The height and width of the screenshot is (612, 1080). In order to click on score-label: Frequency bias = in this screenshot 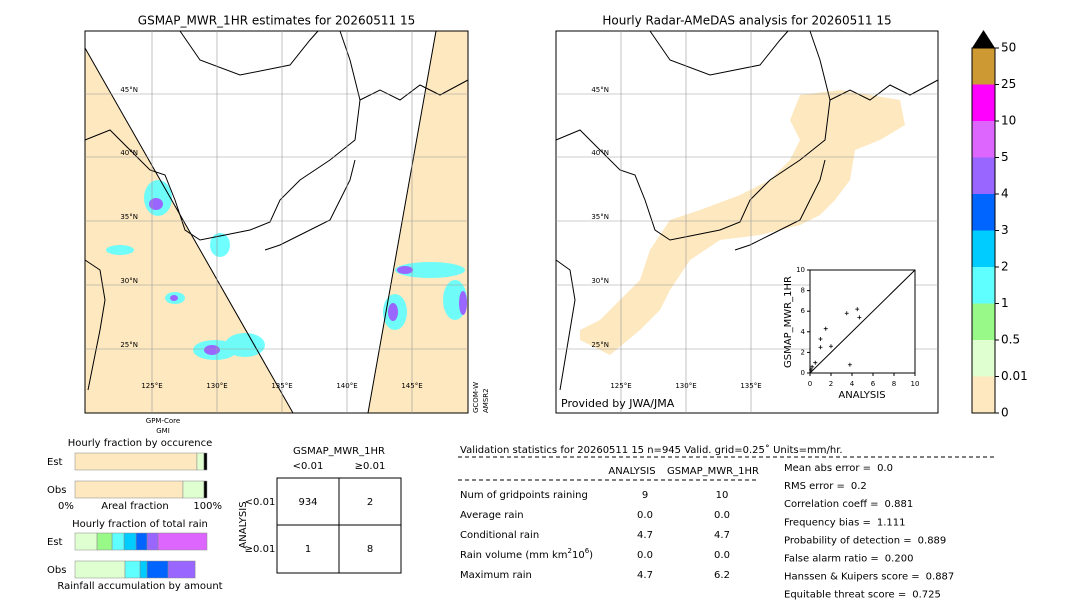, I will do `click(827, 522)`.